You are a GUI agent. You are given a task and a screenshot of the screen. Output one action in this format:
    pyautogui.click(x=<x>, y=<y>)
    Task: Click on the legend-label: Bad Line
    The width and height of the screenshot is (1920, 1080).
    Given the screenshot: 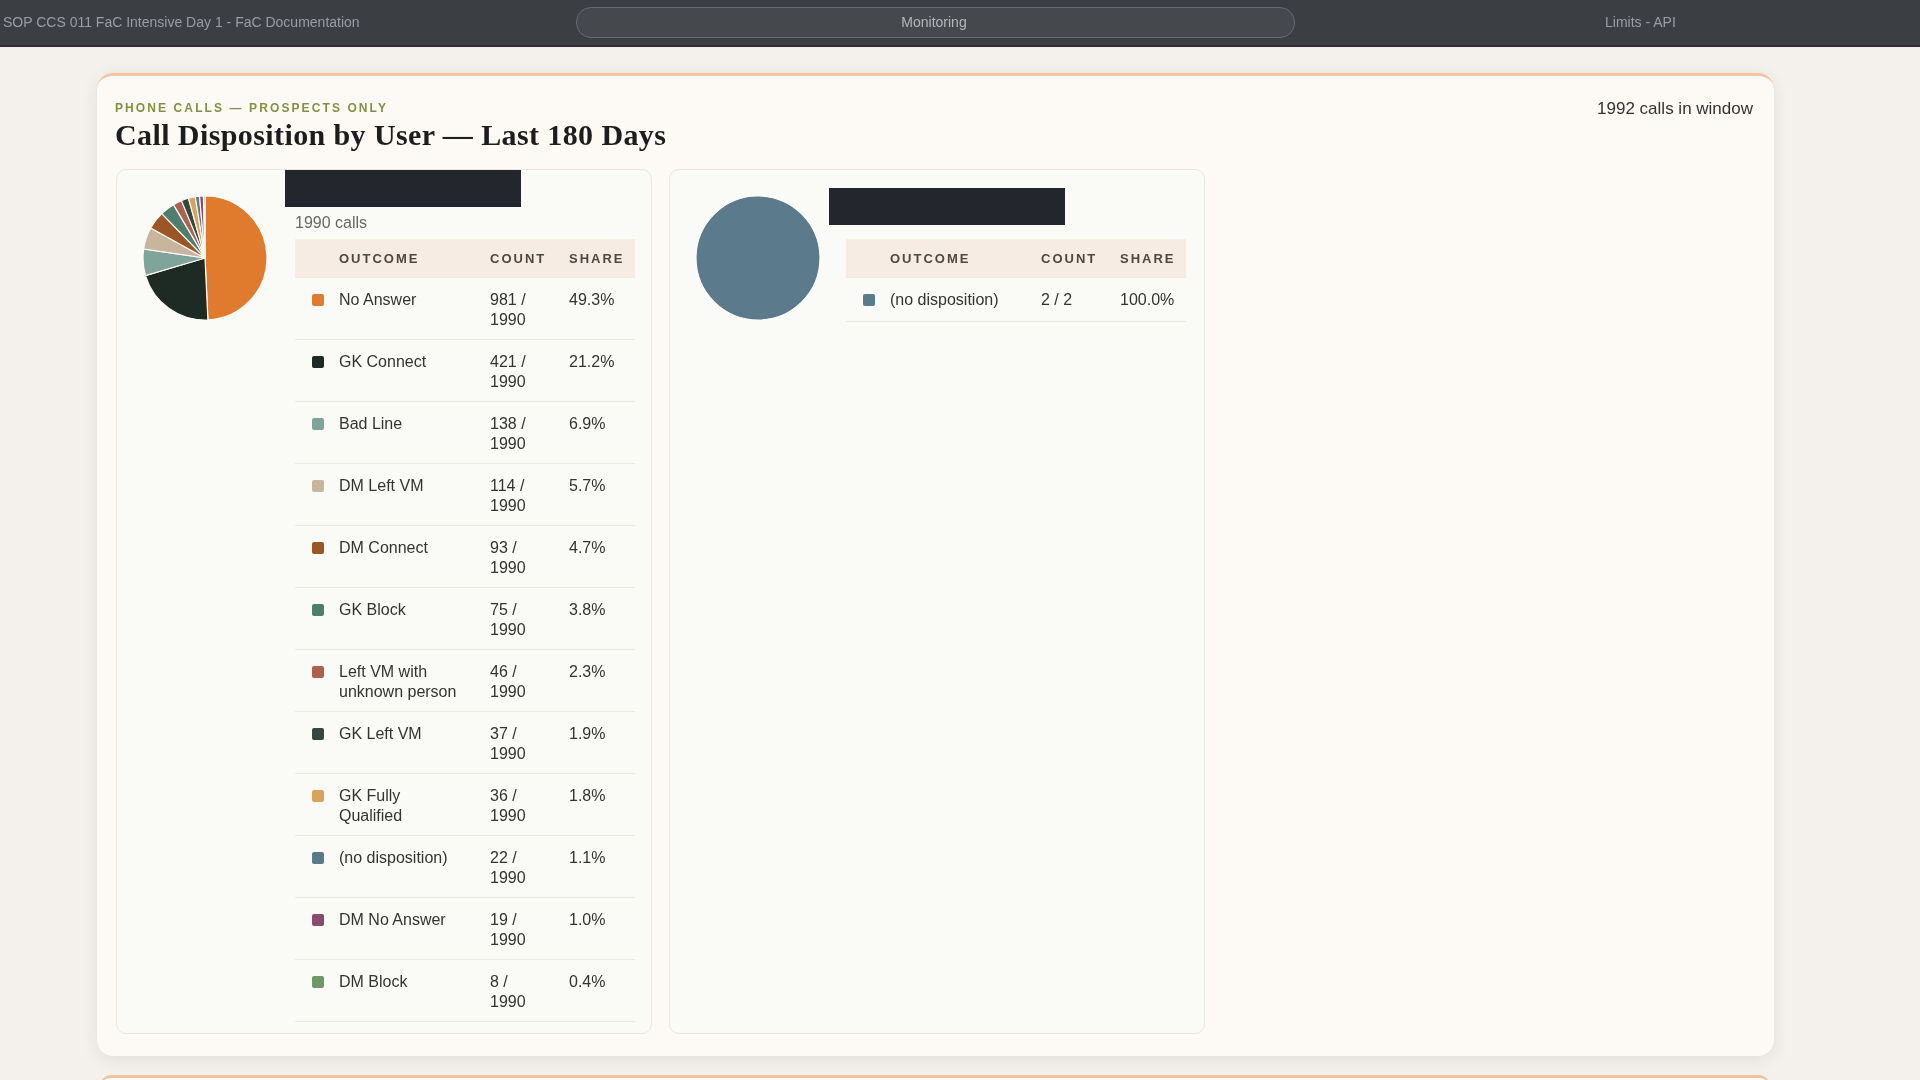 What is the action you would take?
    pyautogui.click(x=414, y=432)
    